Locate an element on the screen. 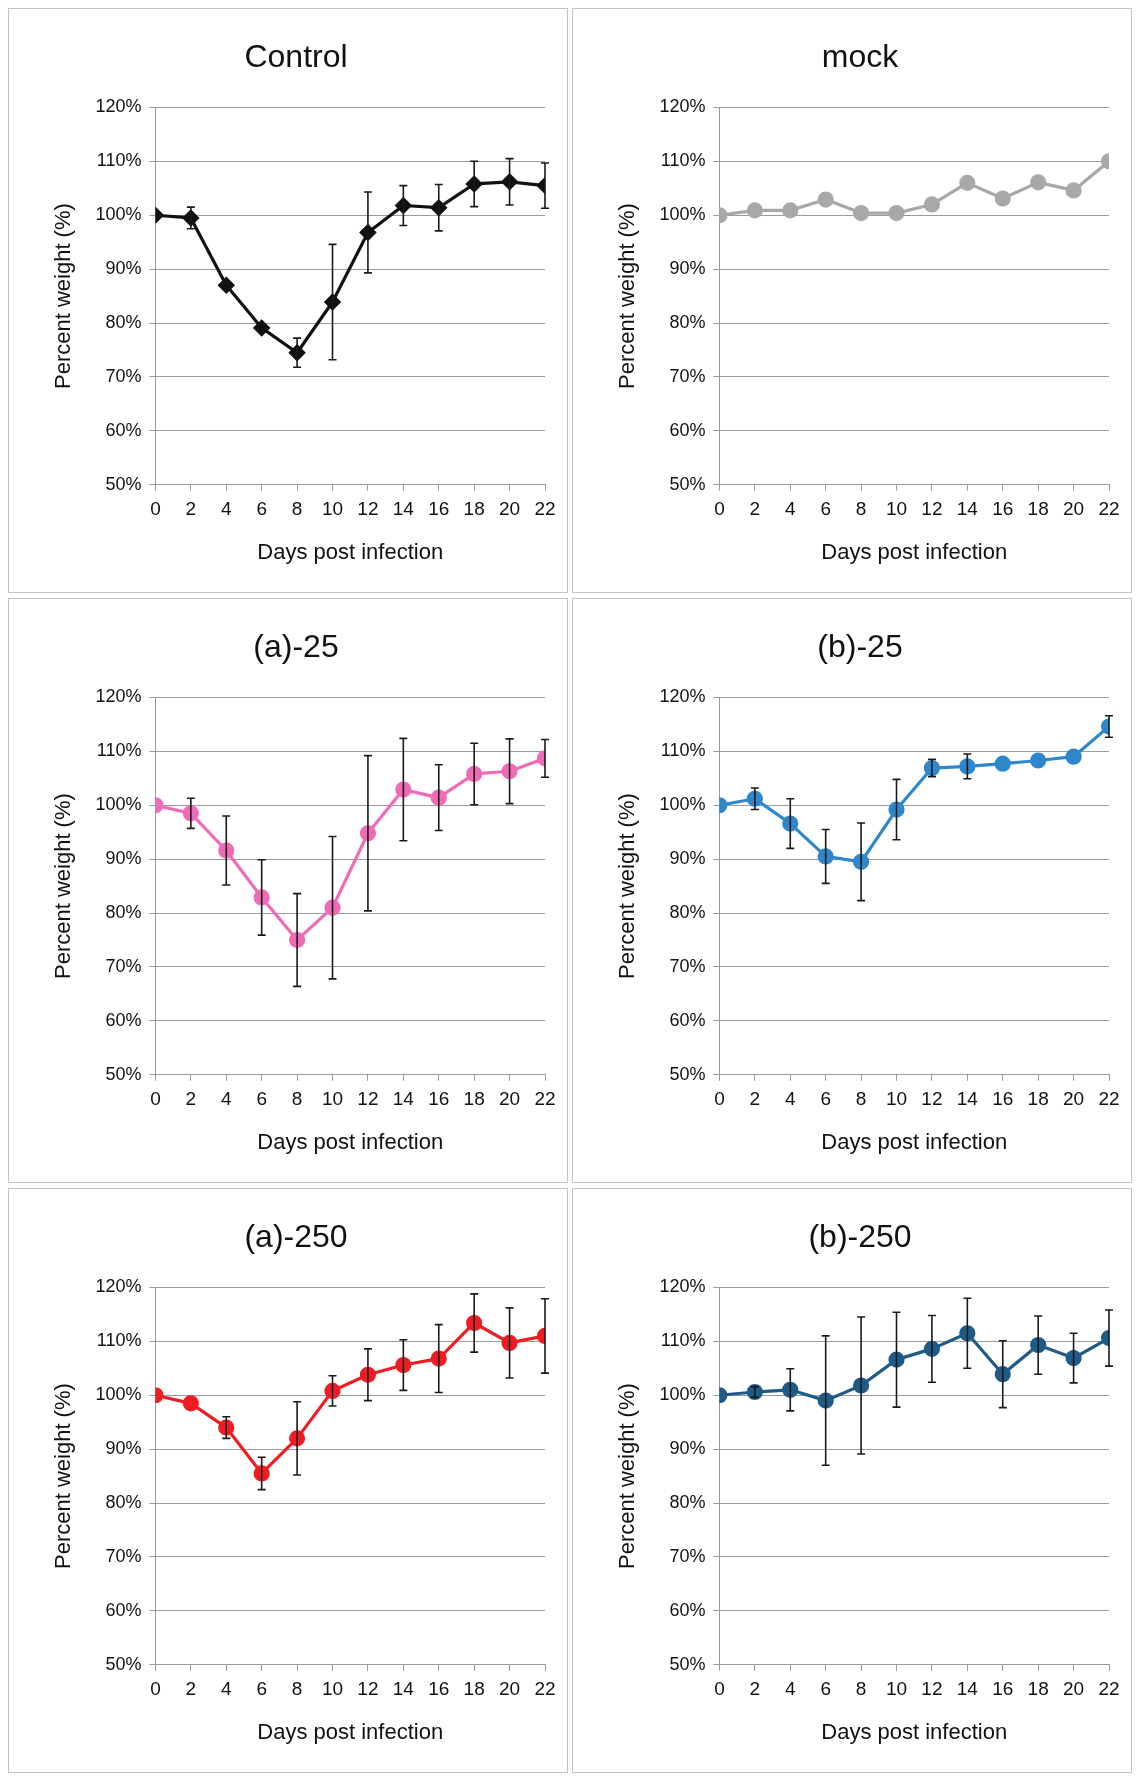  chart-title: (b)-25 is located at coordinates (860, 646).